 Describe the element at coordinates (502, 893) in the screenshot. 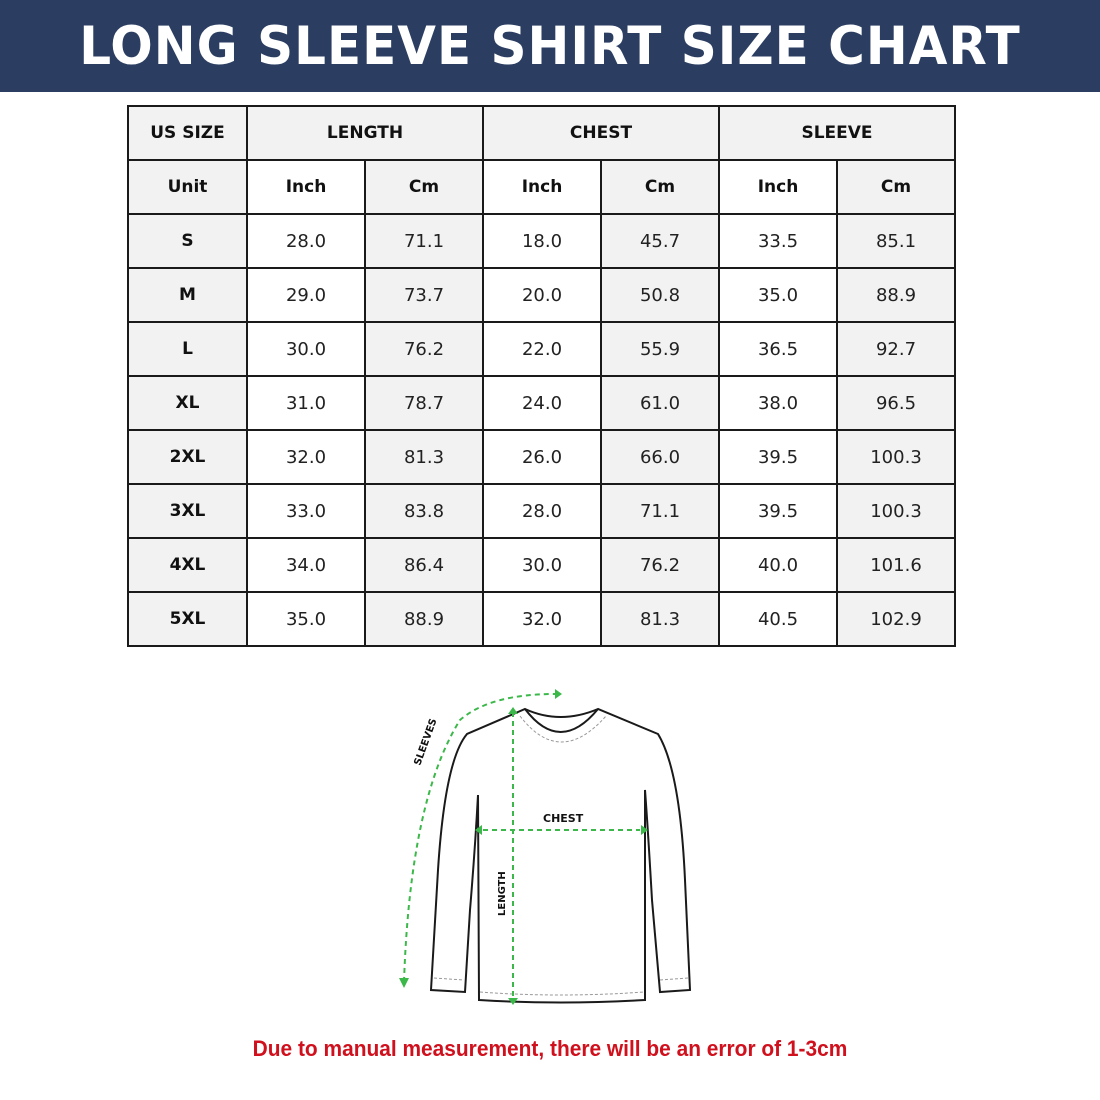

I see `length-label: LENGTH` at that location.